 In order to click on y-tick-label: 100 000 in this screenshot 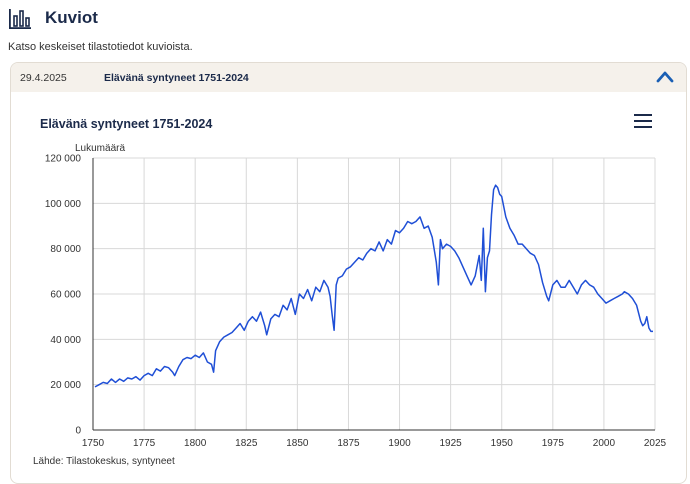, I will do `click(63, 204)`.